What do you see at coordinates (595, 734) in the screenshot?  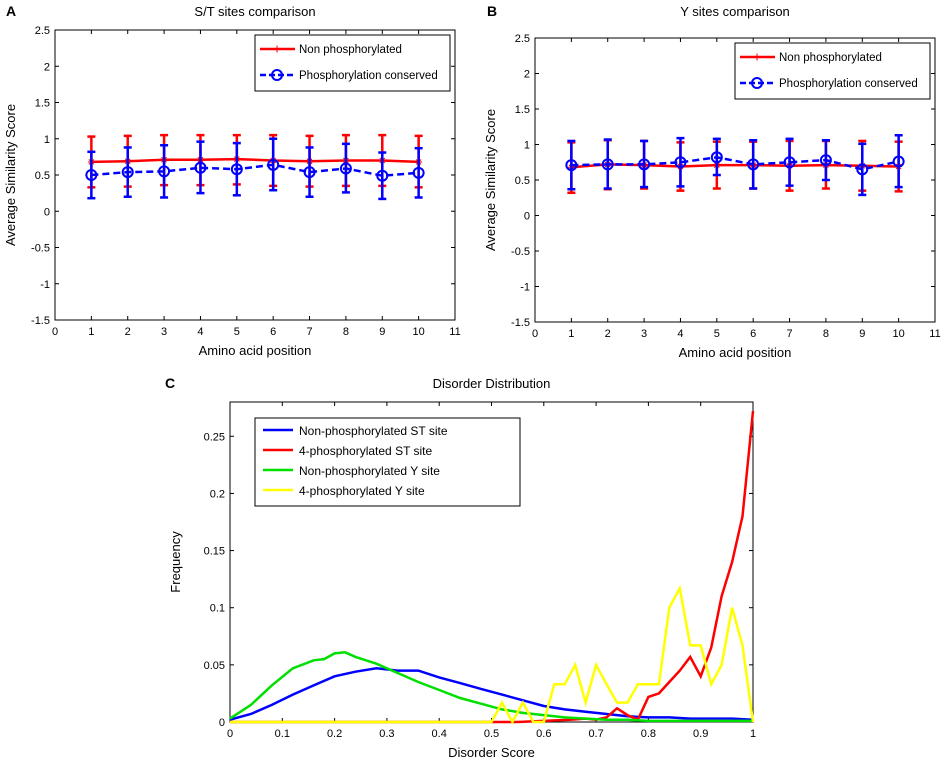 I see `x-tick-label: 0.7` at bounding box center [595, 734].